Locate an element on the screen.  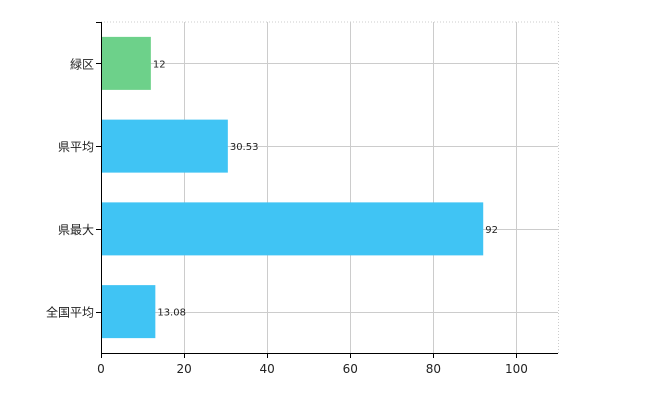
x-tick-label-100: 100 is located at coordinates (516, 369).